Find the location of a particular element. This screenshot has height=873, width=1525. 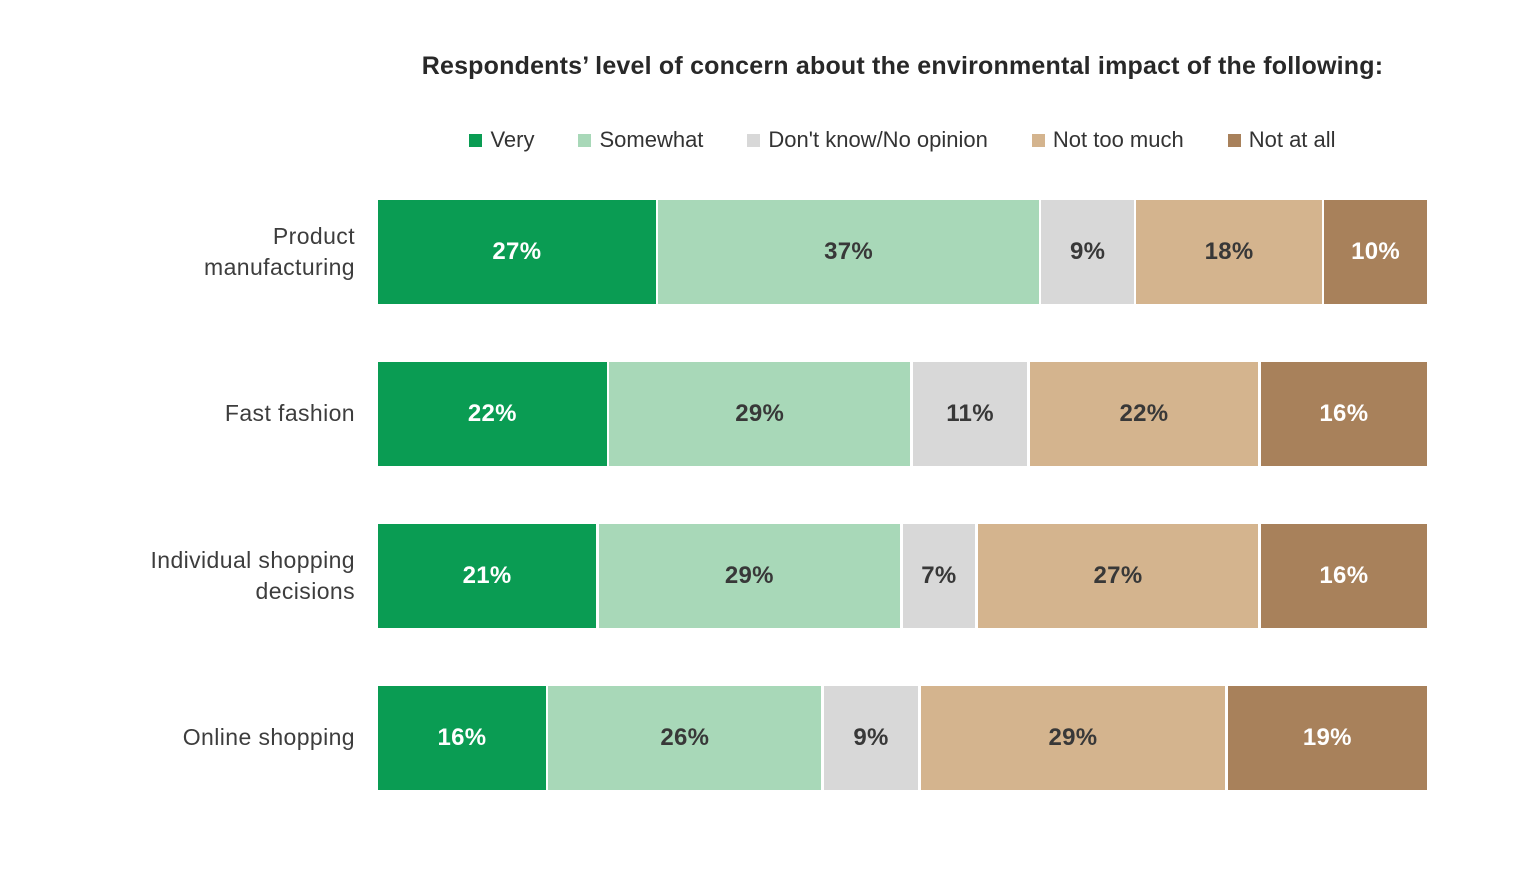

category-label-text: Product manufacturing is located at coordinates (279, 251).